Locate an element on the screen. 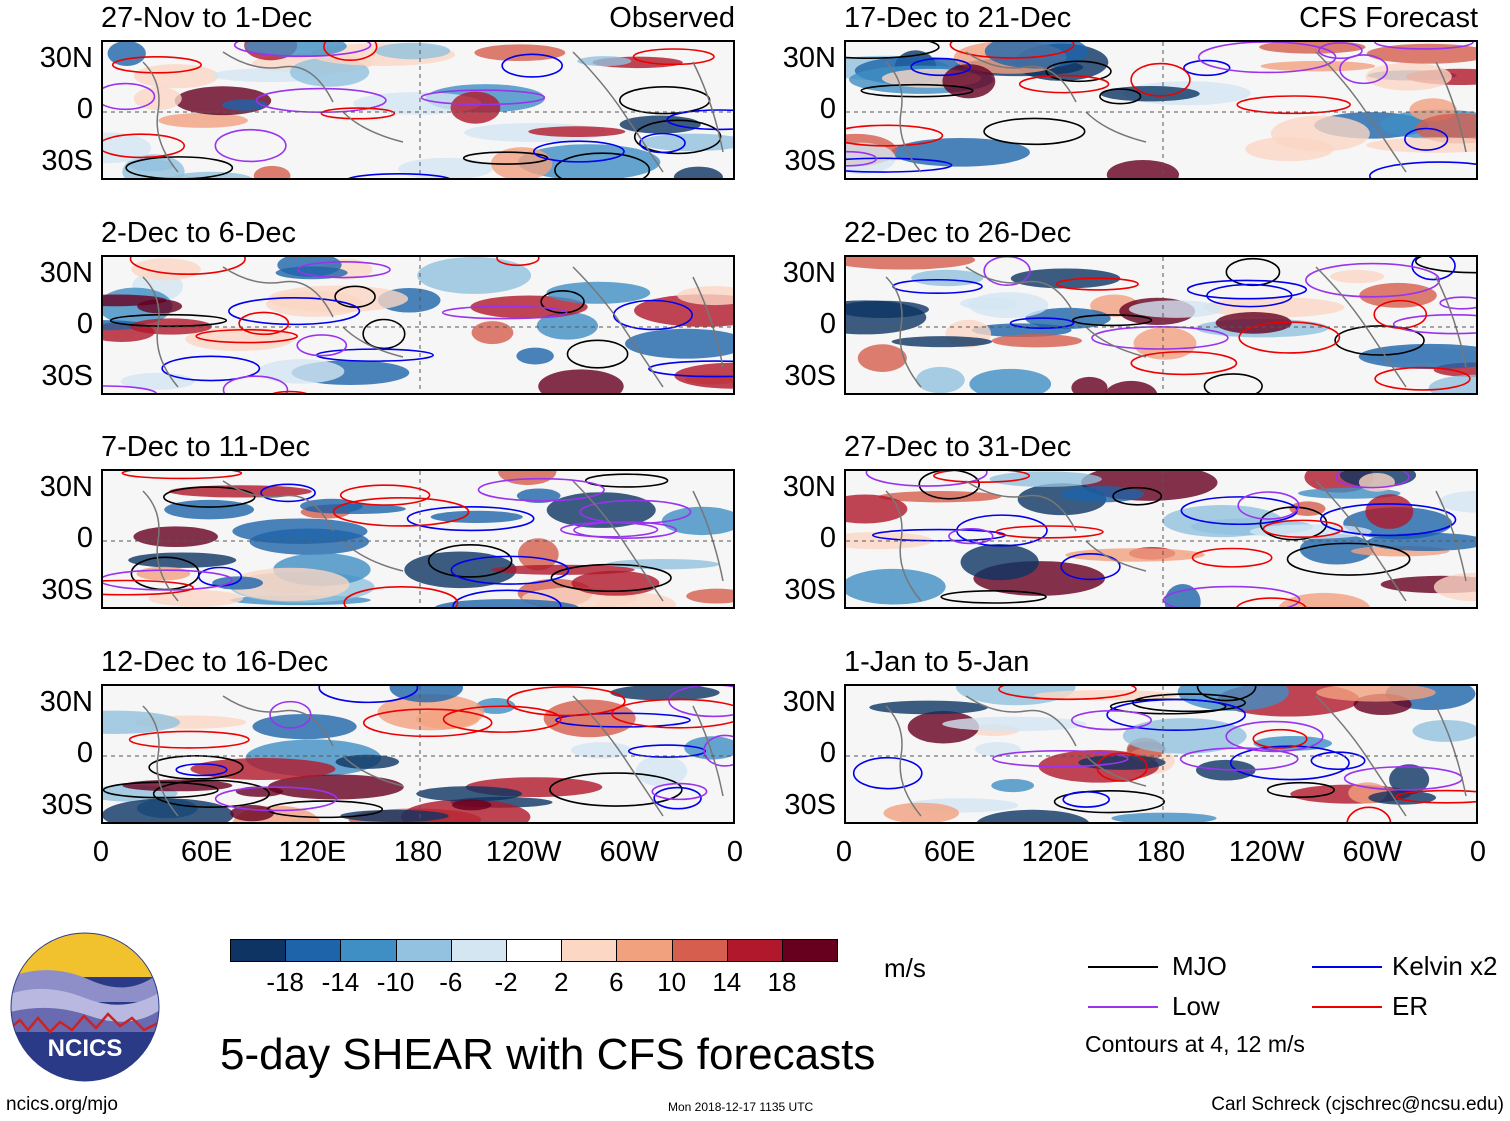 The image size is (1510, 1121). x-tick-label: 0 is located at coordinates (1478, 852).